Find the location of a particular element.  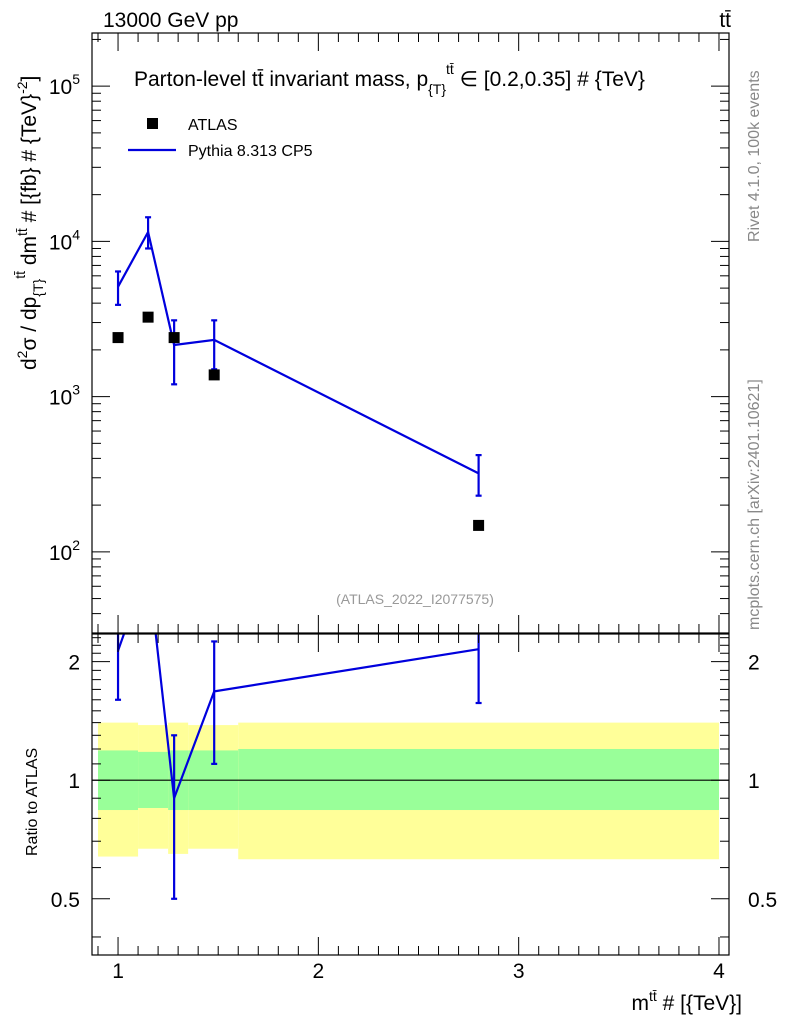

ratio-error-bars is located at coordinates (298, 767).